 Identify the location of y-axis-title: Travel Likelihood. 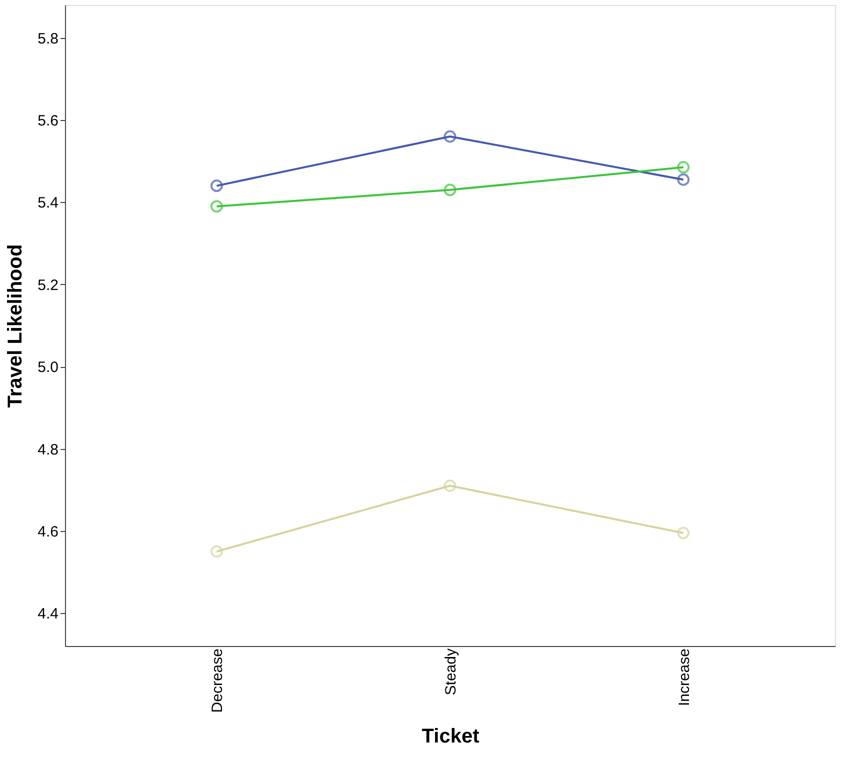
(15, 326).